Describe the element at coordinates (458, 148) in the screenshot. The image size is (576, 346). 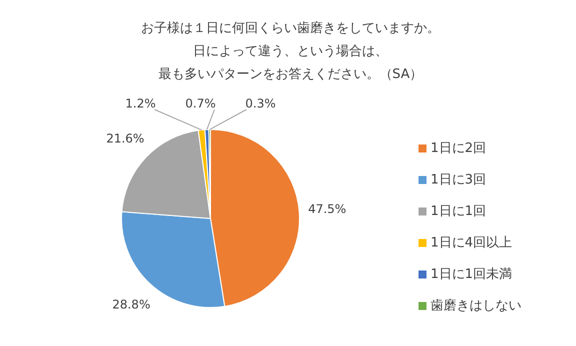
I see `legend-label: 1日に2回` at that location.